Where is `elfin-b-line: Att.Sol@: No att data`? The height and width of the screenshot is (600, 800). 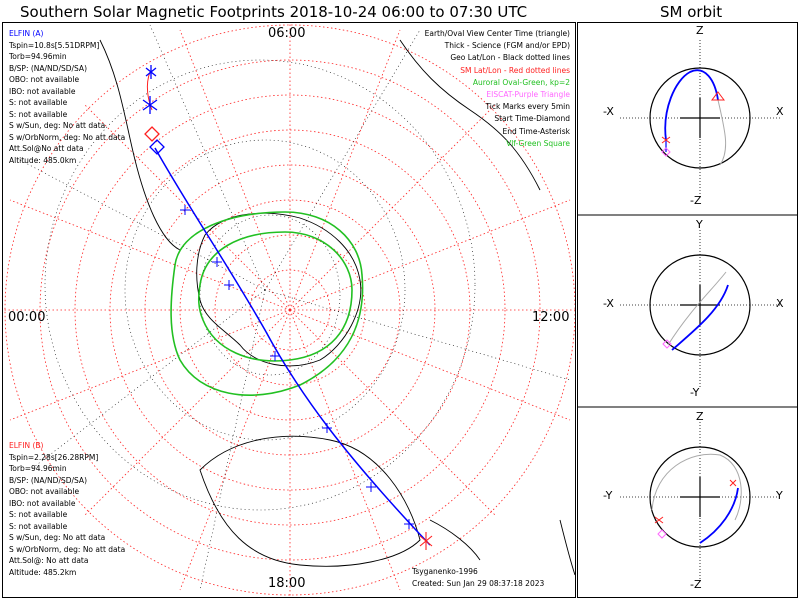
elfin-b-line: Att.Sol@: No att data is located at coordinates (49, 560).